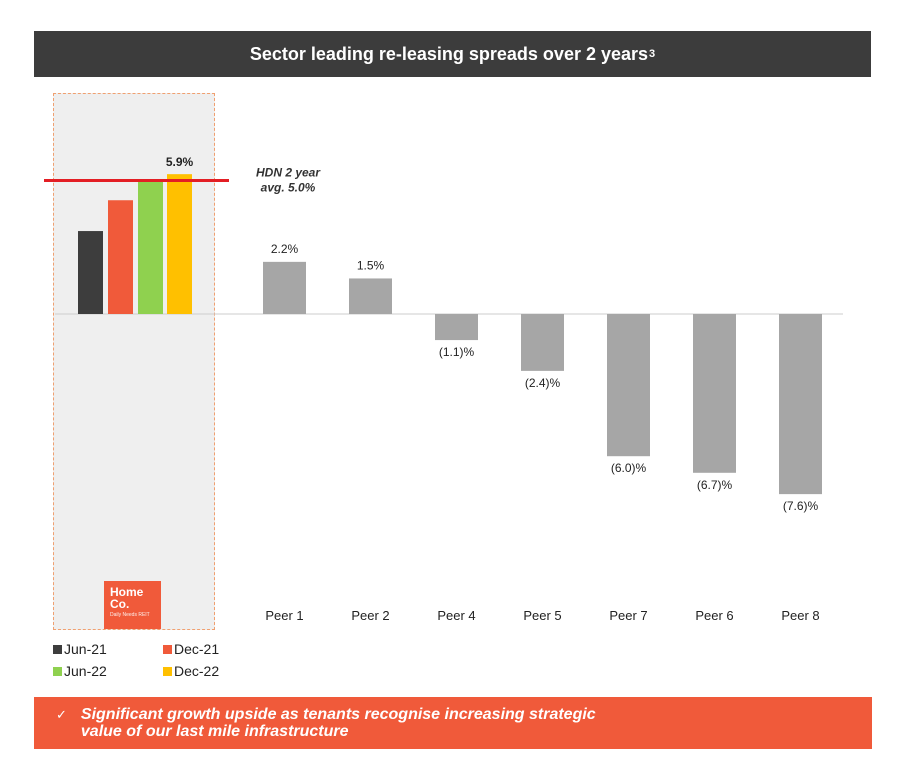 This screenshot has height=784, width=902. I want to click on peer-data-label: 1.5%, so click(371, 265).